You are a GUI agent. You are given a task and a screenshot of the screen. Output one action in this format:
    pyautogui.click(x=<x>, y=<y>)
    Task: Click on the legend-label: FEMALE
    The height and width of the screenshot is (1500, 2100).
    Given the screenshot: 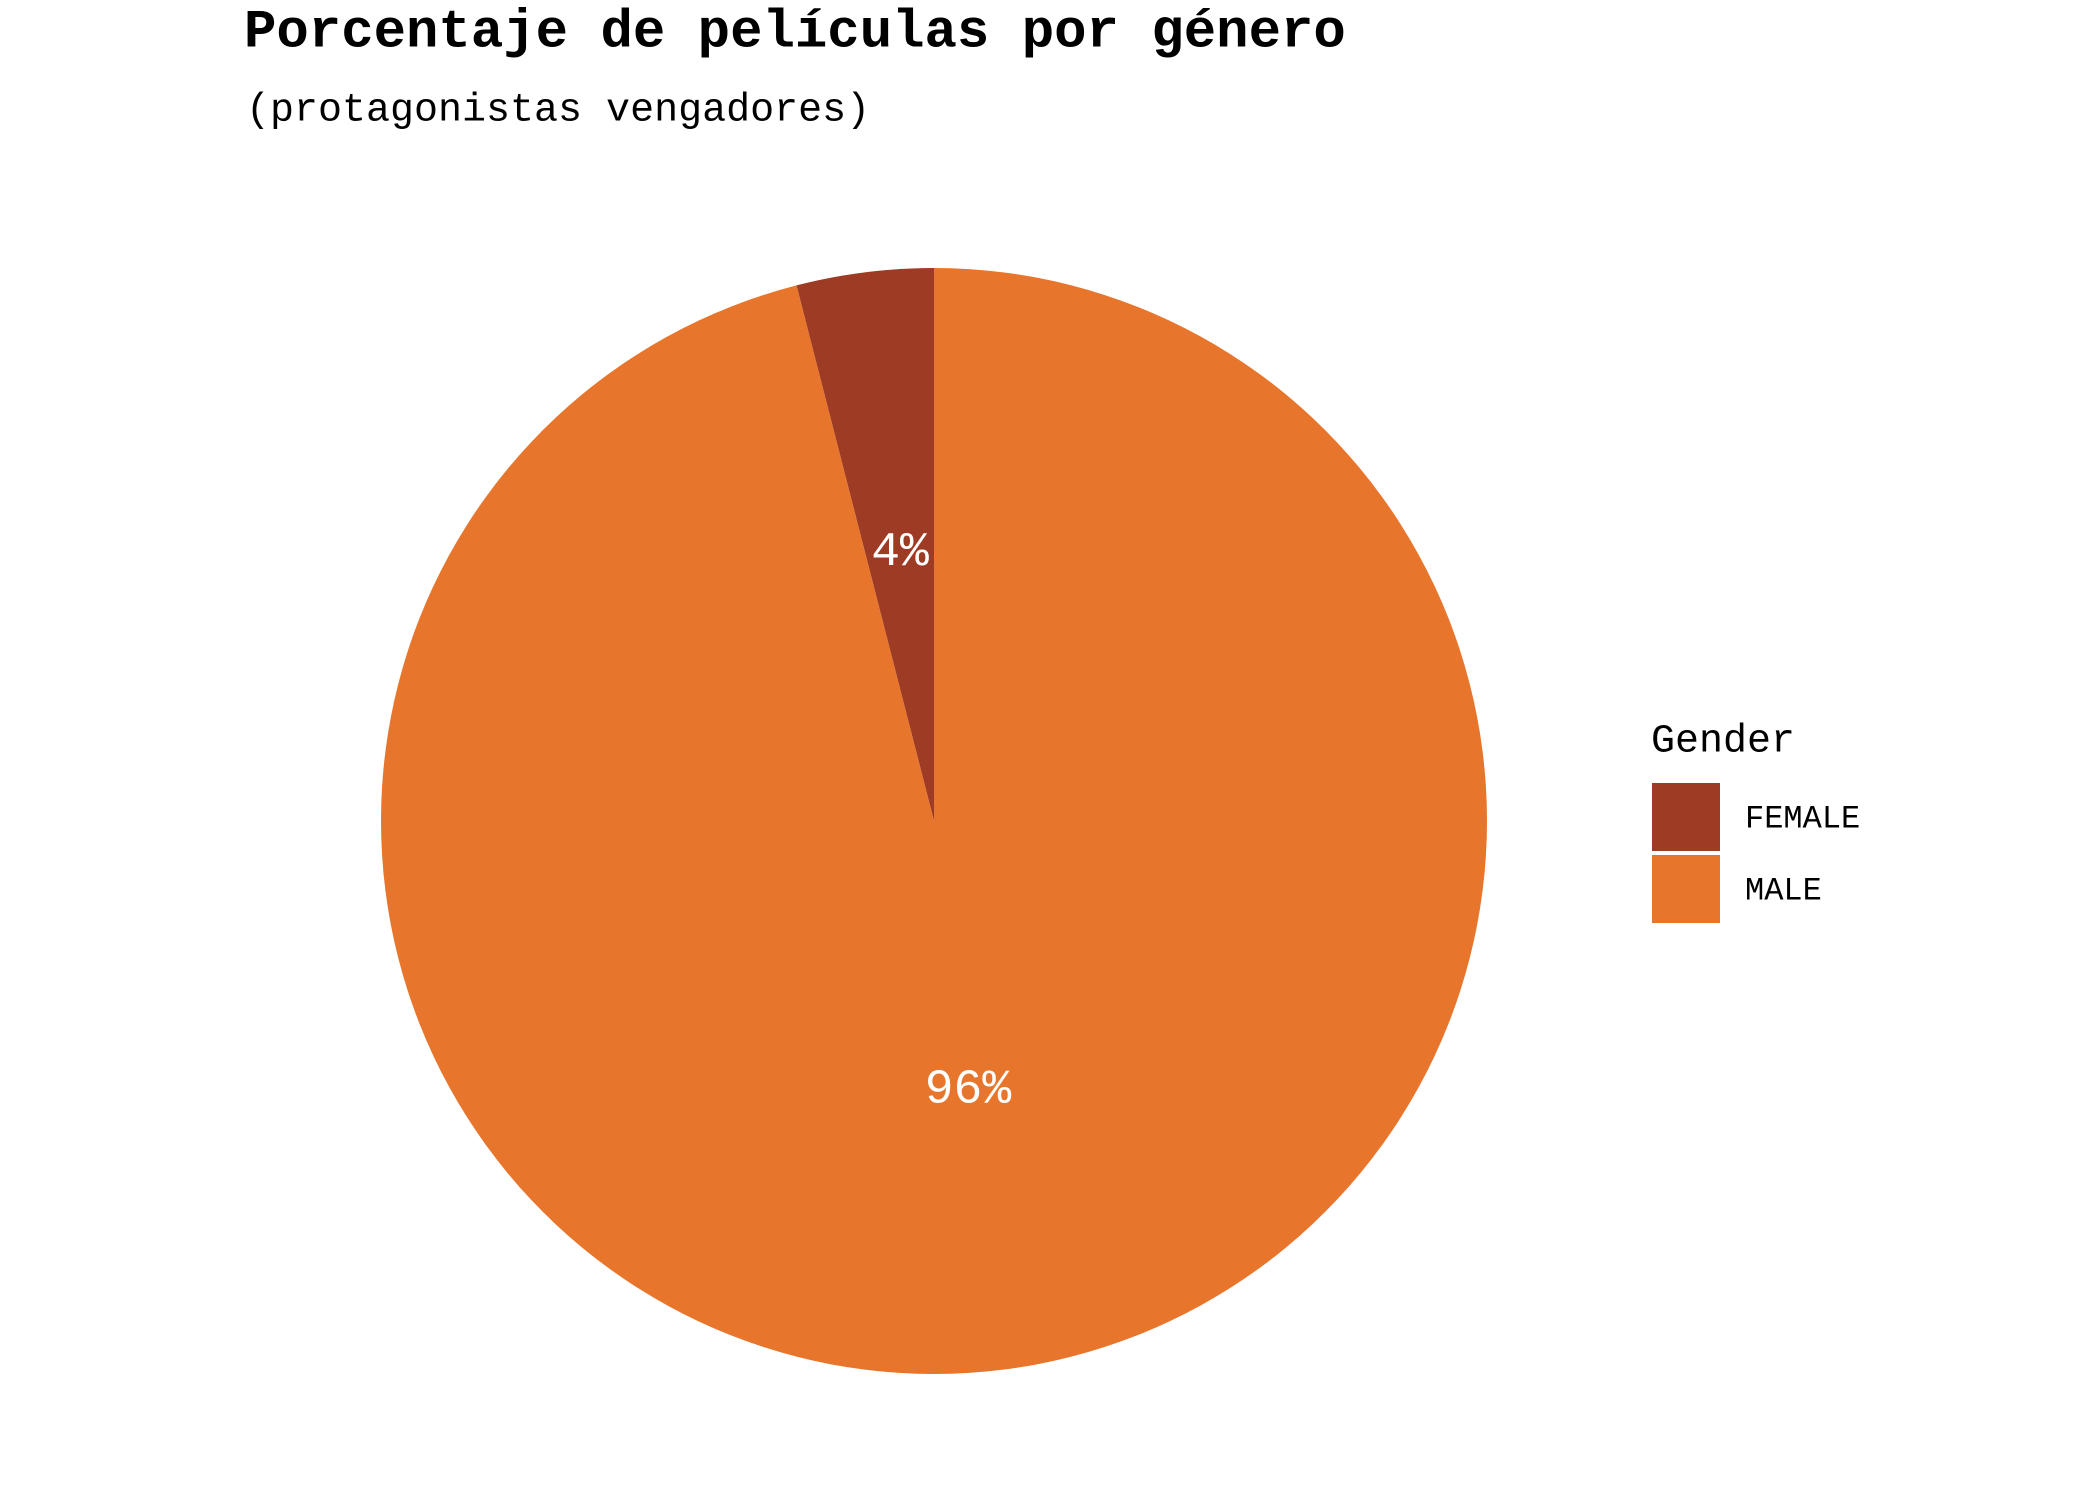 What is the action you would take?
    pyautogui.click(x=1802, y=818)
    